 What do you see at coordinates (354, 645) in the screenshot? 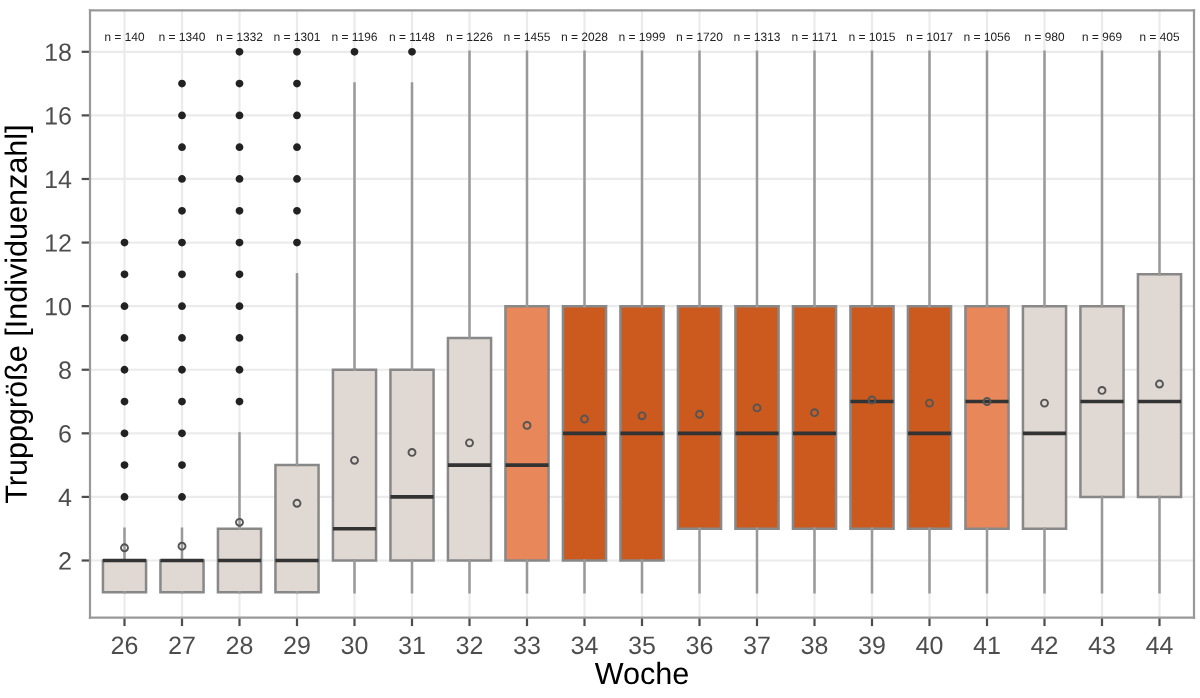
I see `x-tick-label: 30` at bounding box center [354, 645].